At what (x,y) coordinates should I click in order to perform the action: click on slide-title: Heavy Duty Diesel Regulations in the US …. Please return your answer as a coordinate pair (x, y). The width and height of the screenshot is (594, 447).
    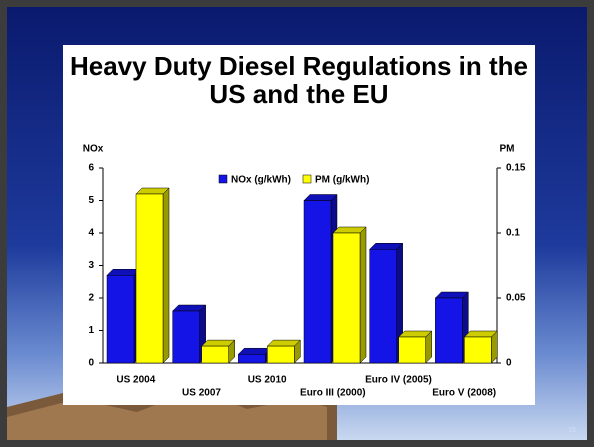
    Looking at the image, I should click on (298, 80).